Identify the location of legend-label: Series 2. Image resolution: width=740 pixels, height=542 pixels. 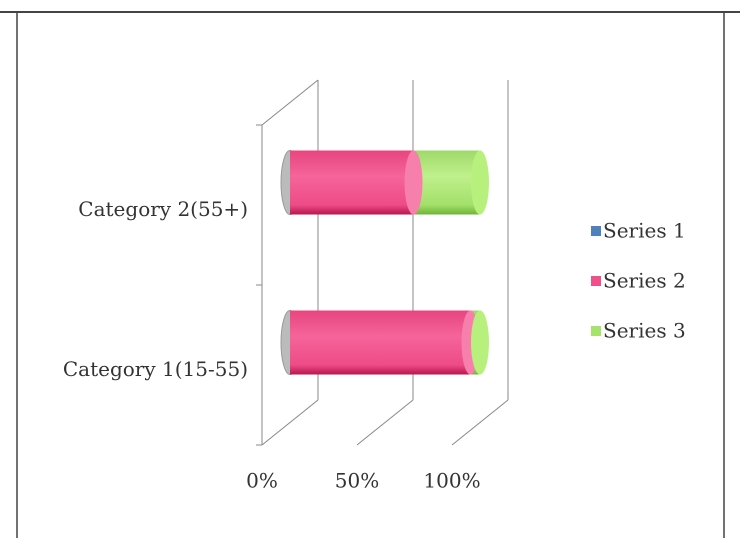
(644, 281).